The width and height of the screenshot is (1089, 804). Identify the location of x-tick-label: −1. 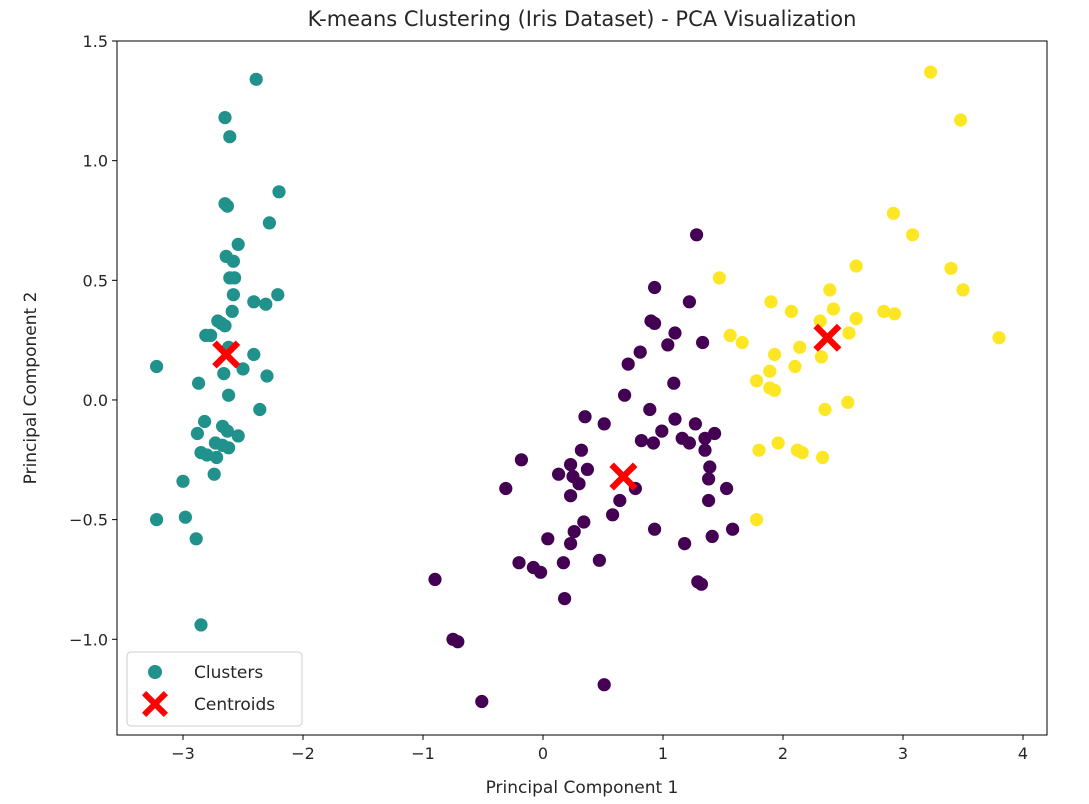
(423, 753).